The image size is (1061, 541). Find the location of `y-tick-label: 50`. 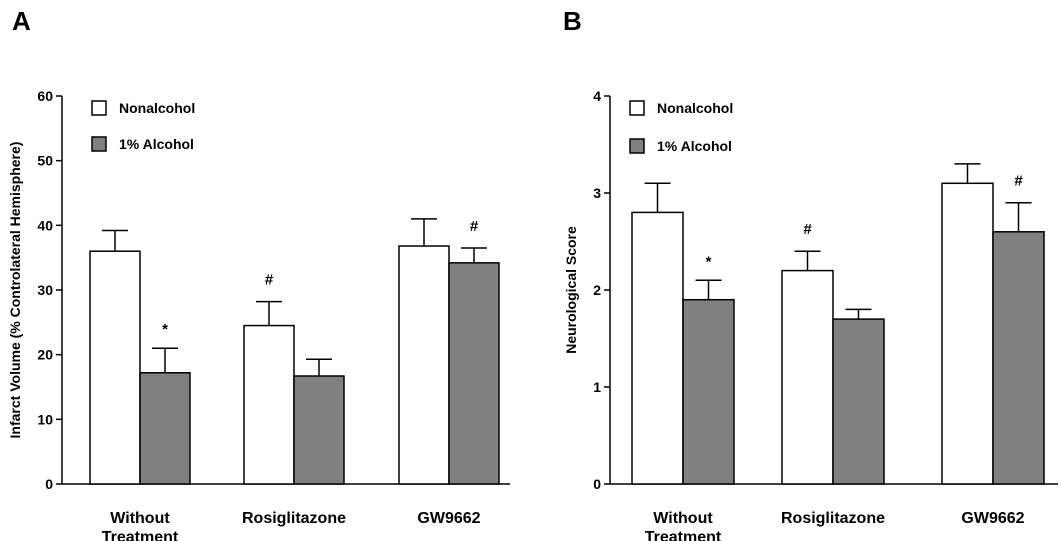

y-tick-label: 50 is located at coordinates (45, 161).